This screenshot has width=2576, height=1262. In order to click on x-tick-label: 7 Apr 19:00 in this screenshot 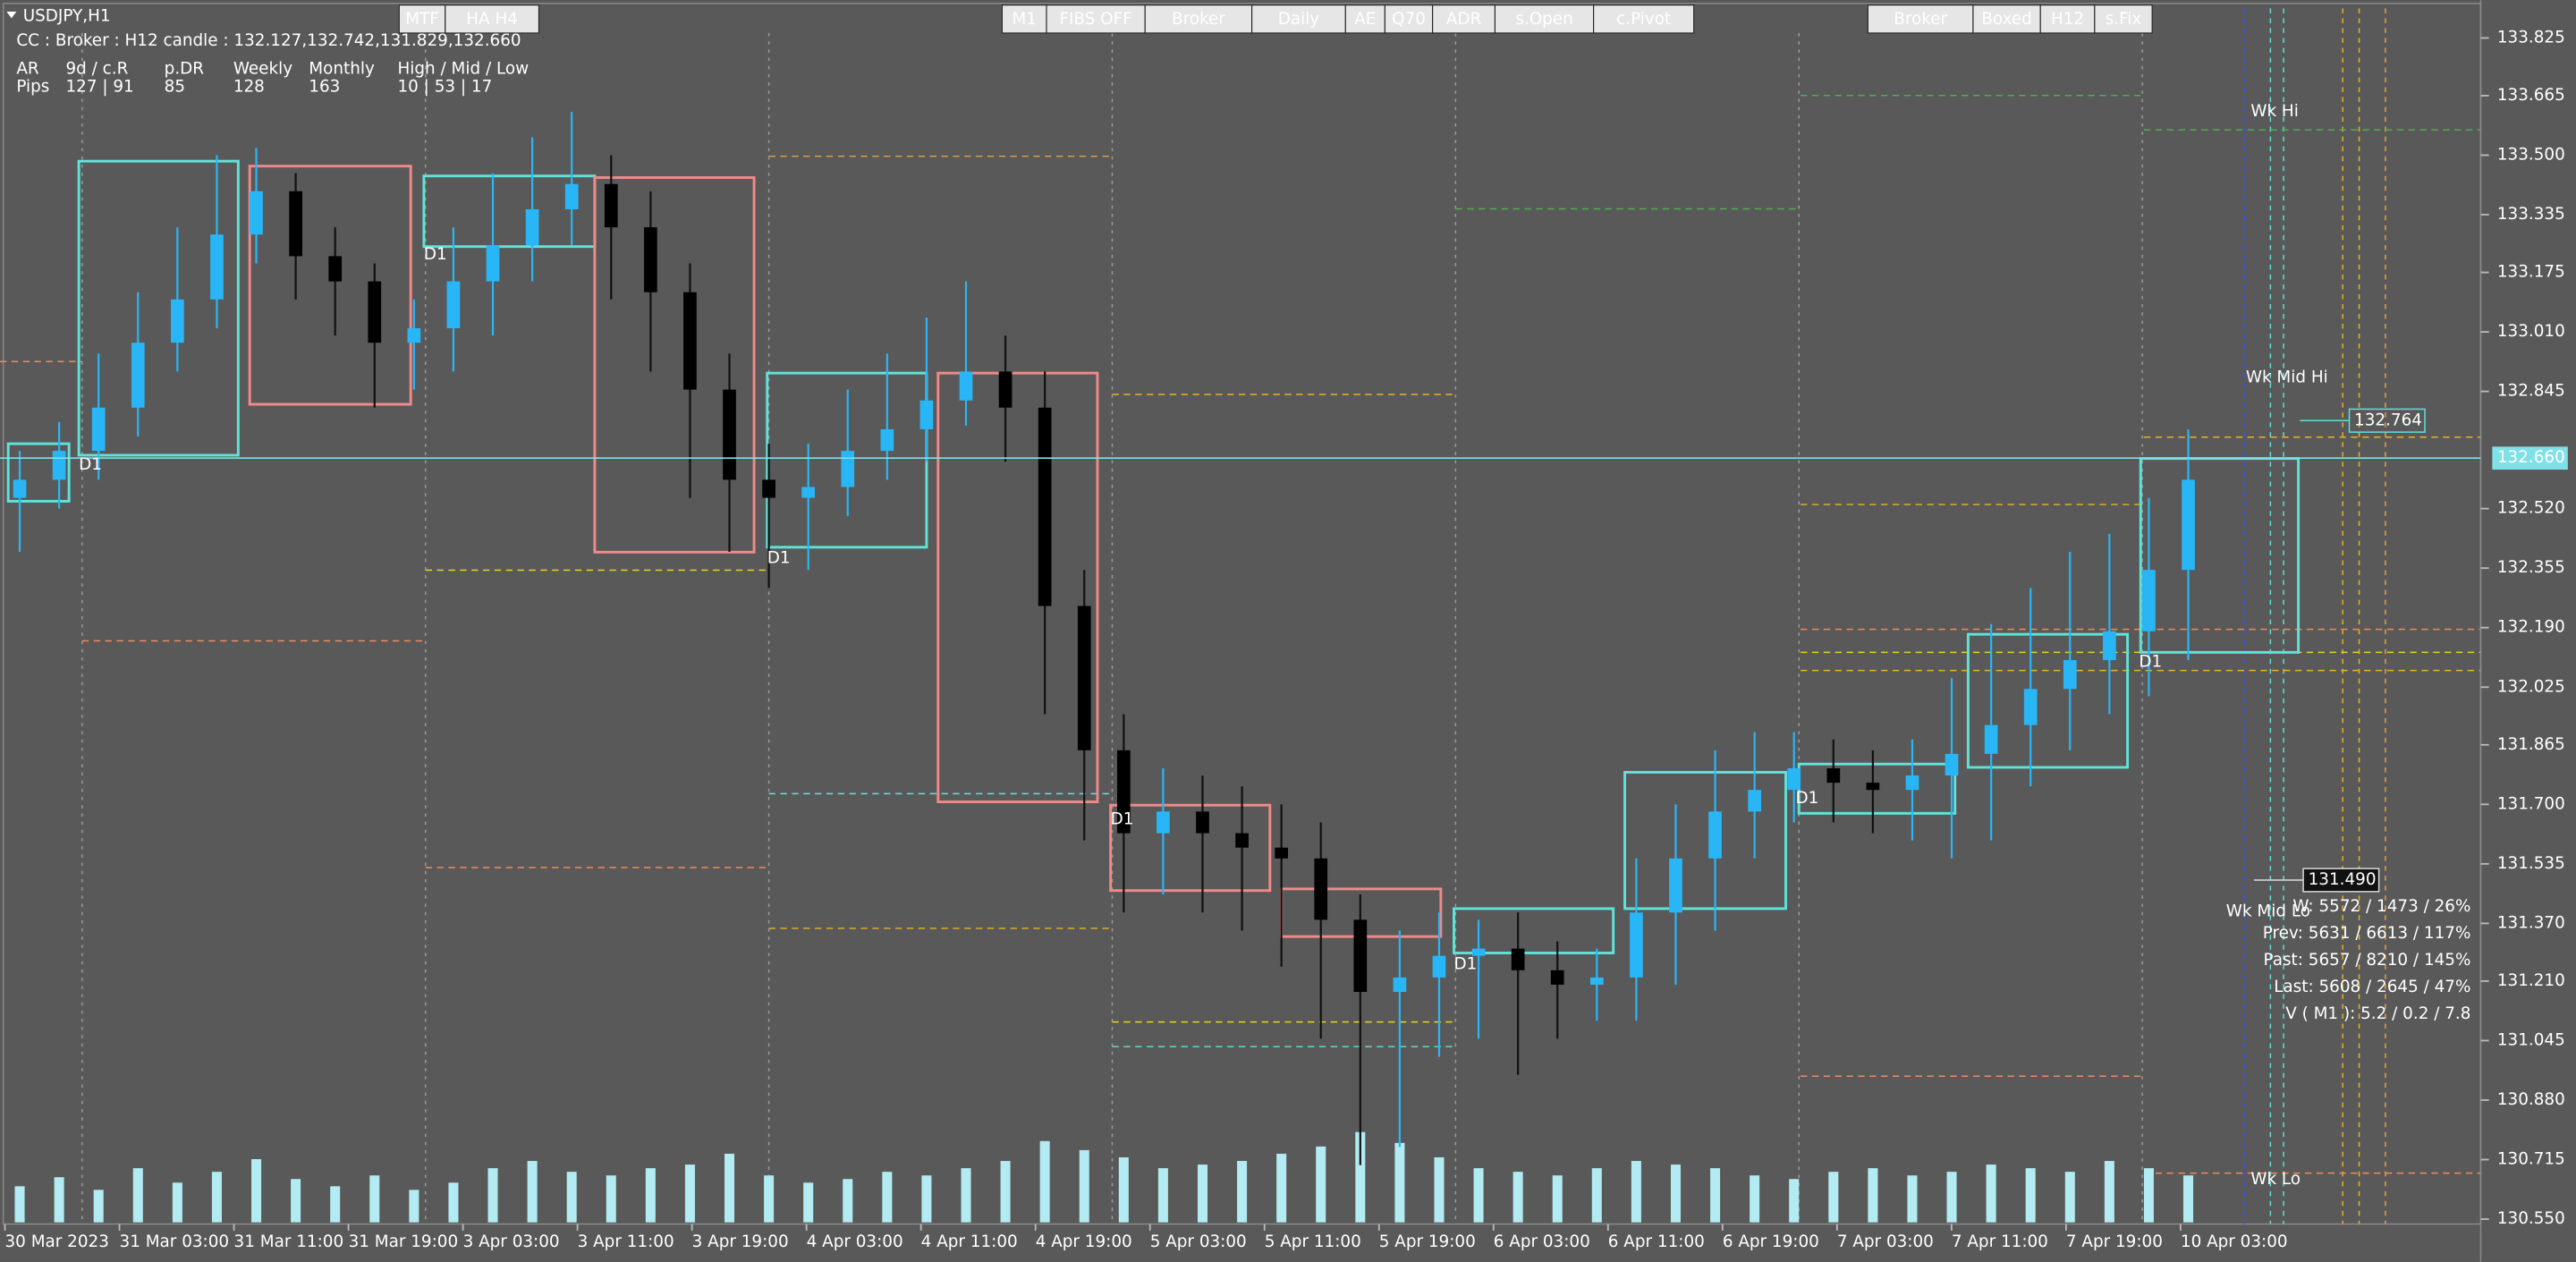, I will do `click(2114, 1241)`.